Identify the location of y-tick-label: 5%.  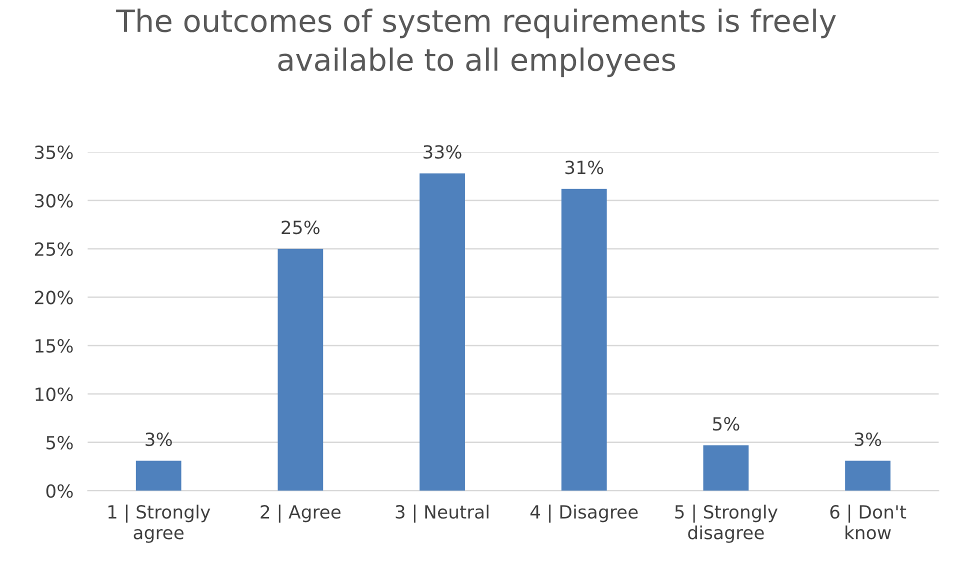
(59, 443).